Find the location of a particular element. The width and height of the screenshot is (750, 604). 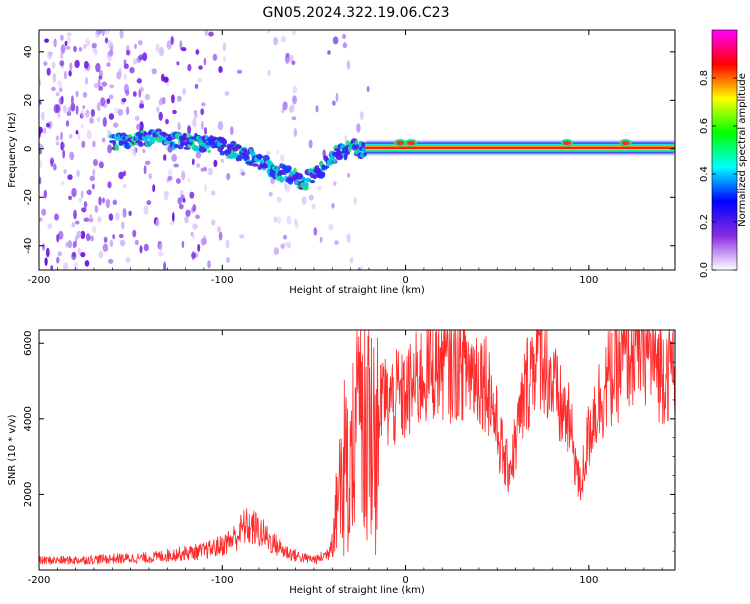

spectrogram-y-label: Frequency (Hz) is located at coordinates (12, 150).